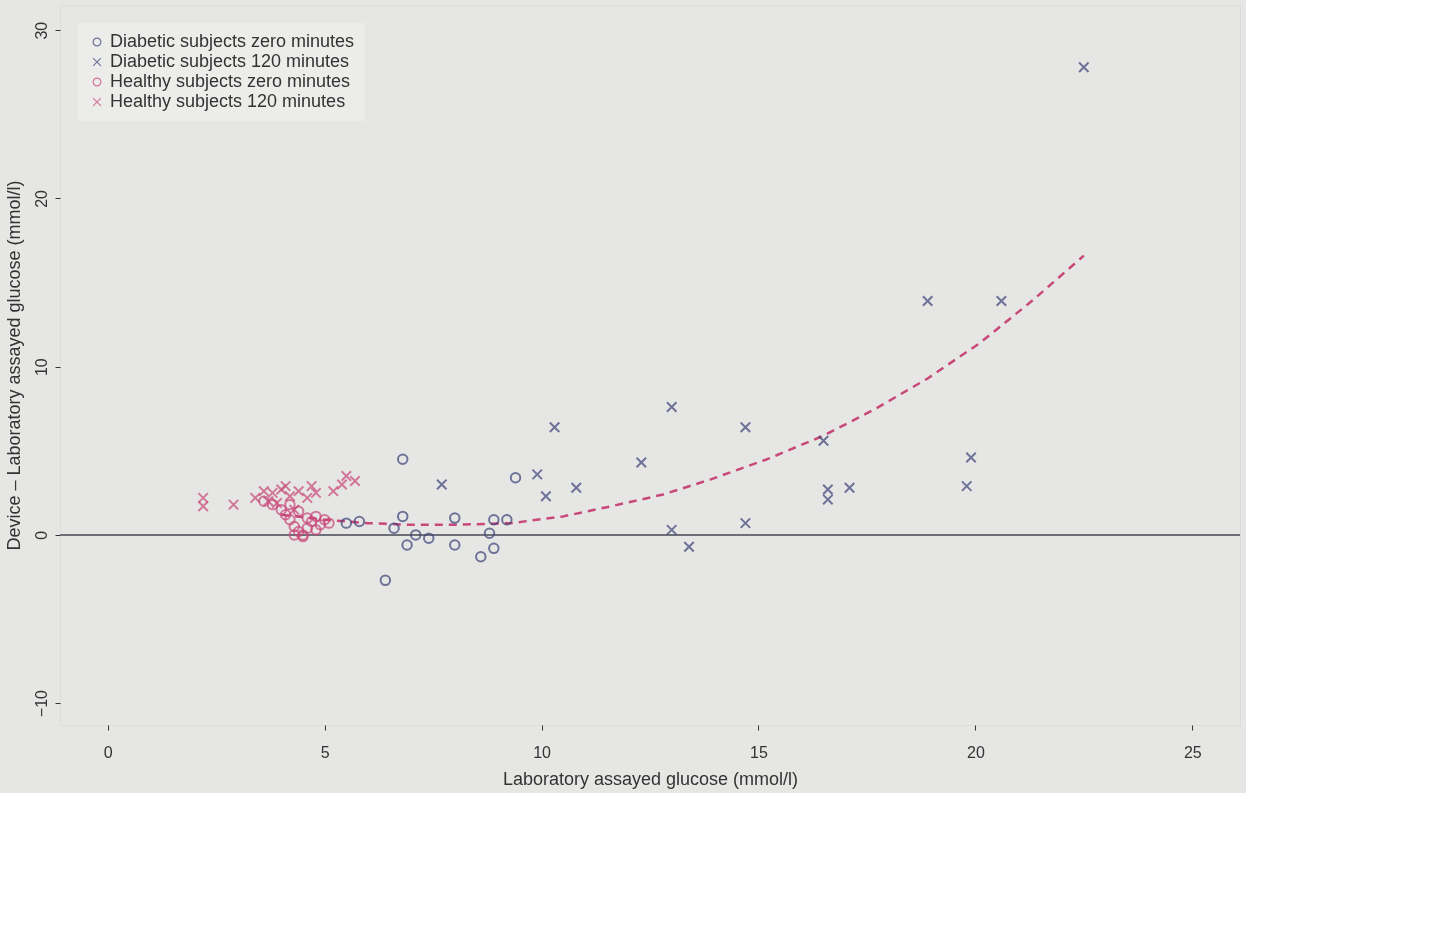 This screenshot has height=940, width=1434. Describe the element at coordinates (759, 752) in the screenshot. I see `x-tick-label: 15` at that location.